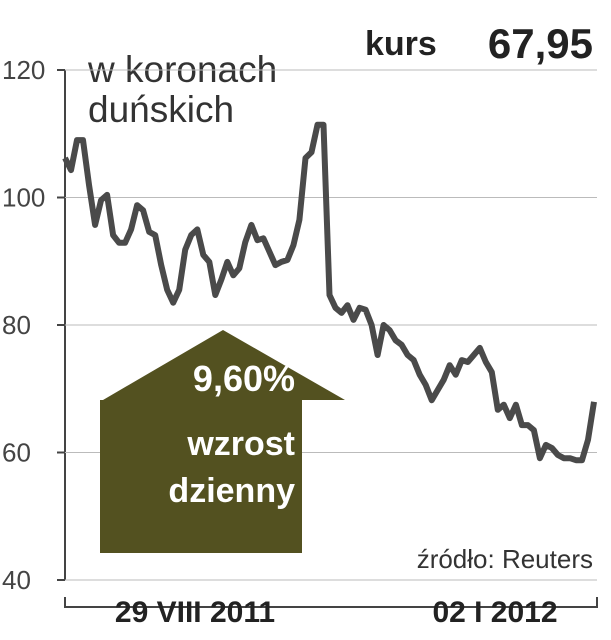 This screenshot has width=611, height=640. Describe the element at coordinates (23, 198) in the screenshot. I see `y-tick-label: 100` at that location.